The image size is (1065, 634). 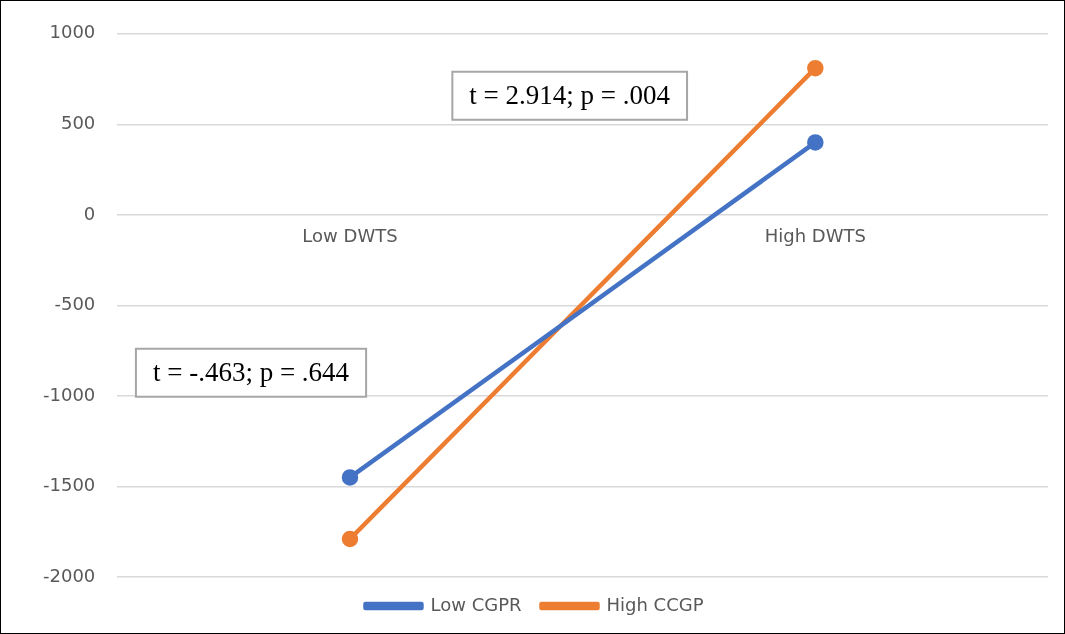 What do you see at coordinates (476, 604) in the screenshot?
I see `legend-label: Low CGPR` at bounding box center [476, 604].